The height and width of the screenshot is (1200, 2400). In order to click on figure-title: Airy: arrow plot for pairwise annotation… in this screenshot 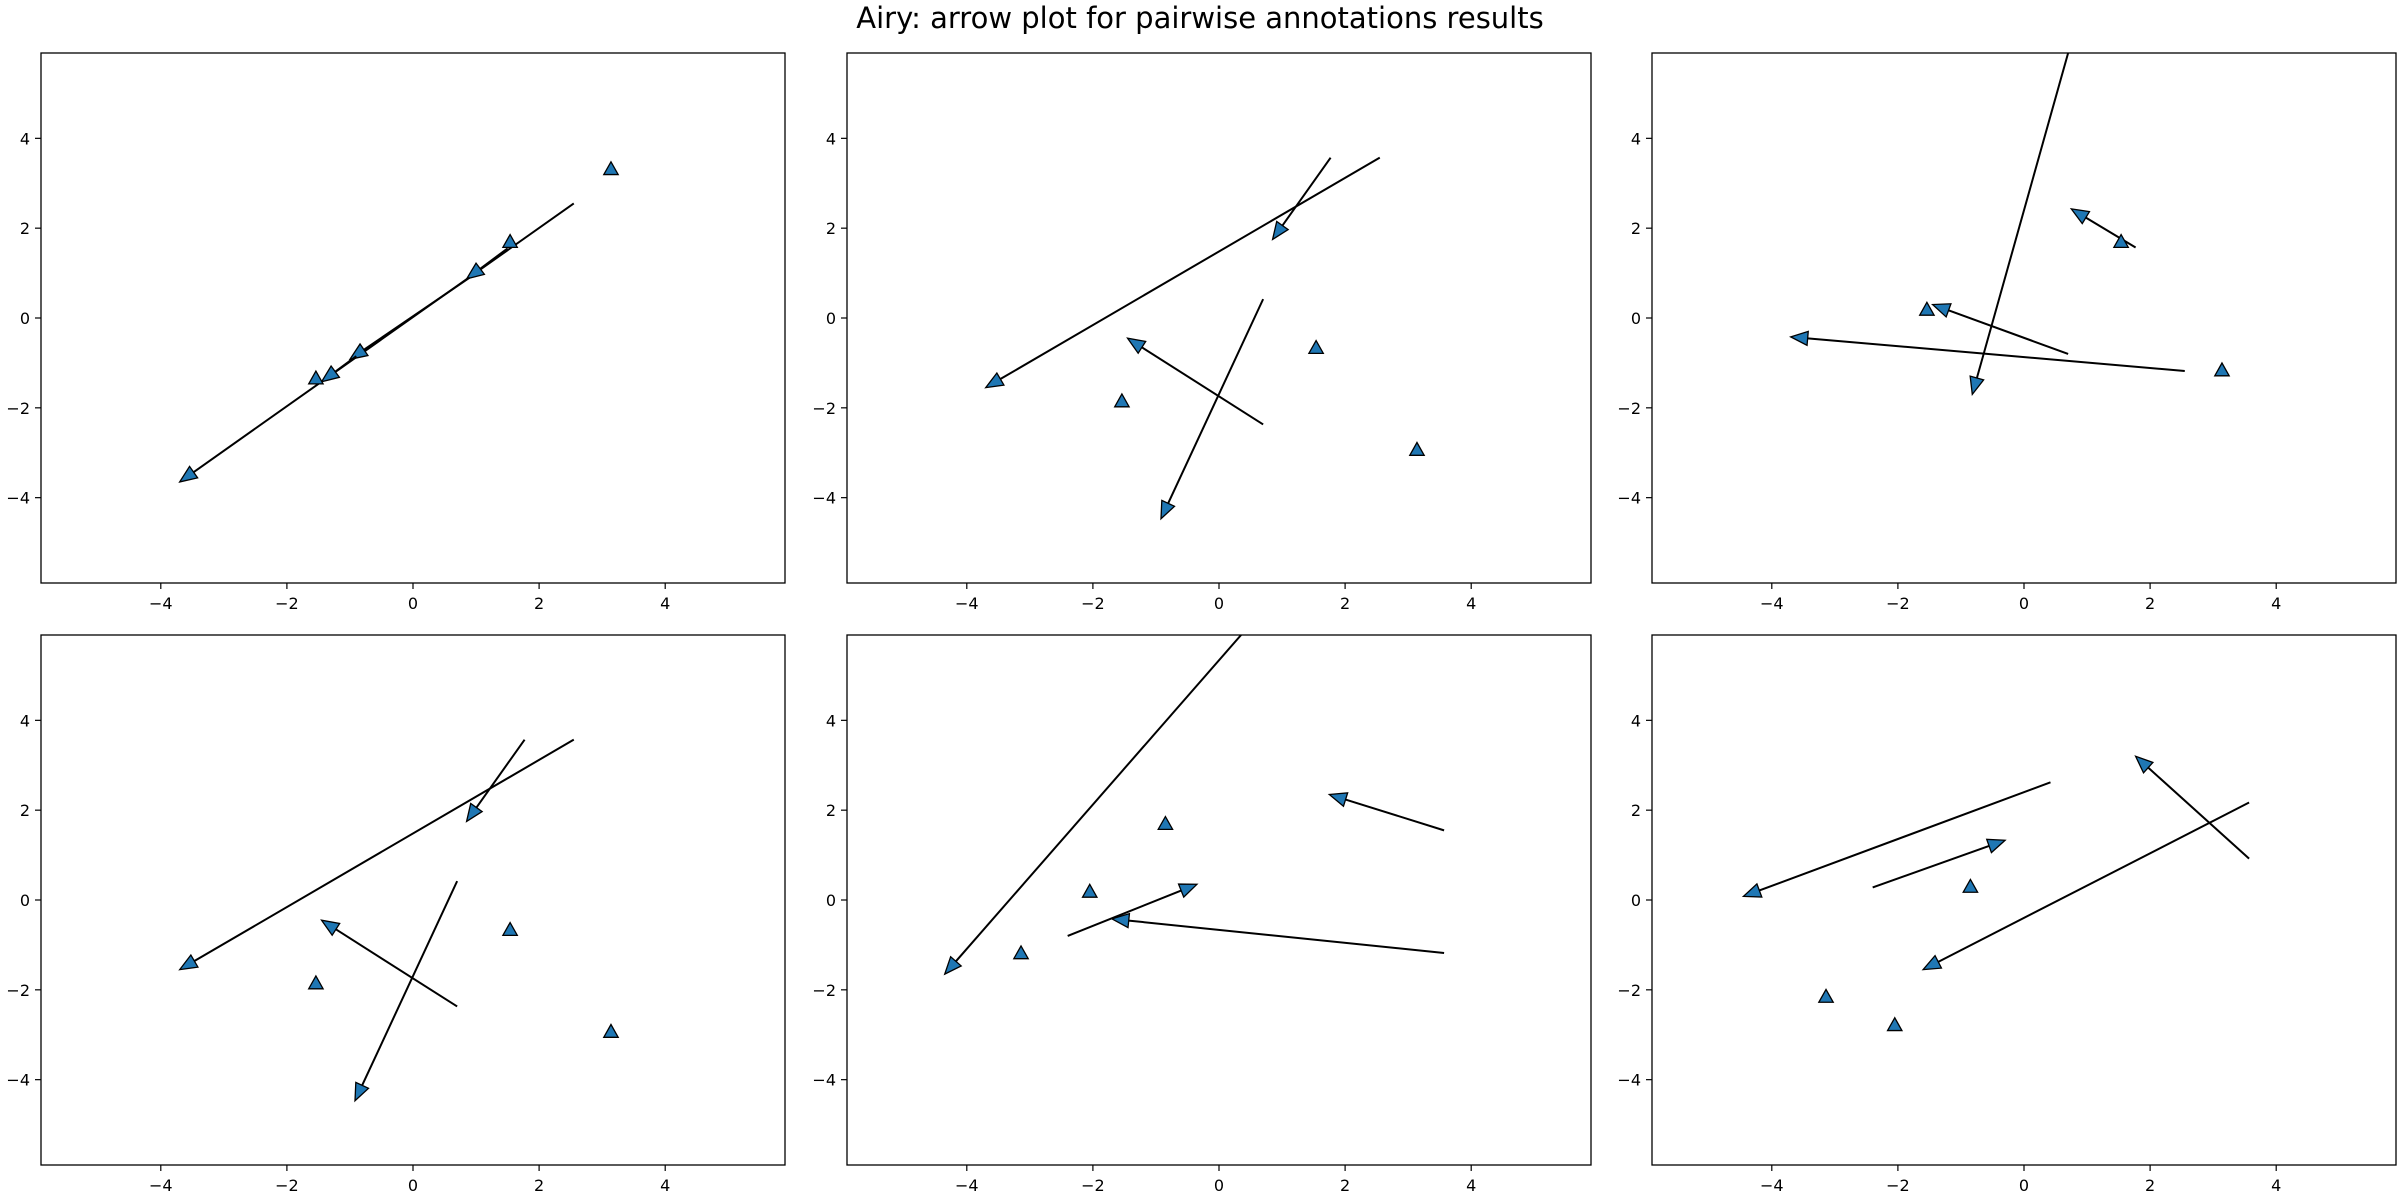, I will do `click(1200, 18)`.